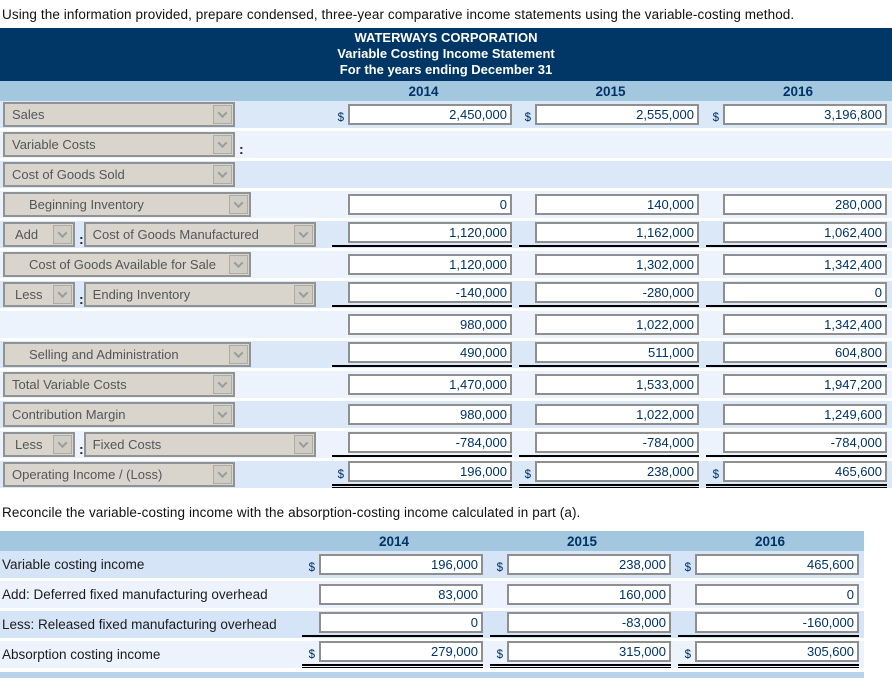 This screenshot has height=689, width=892. What do you see at coordinates (199, 294) in the screenshot?
I see `account-select: Ending Inventory` at bounding box center [199, 294].